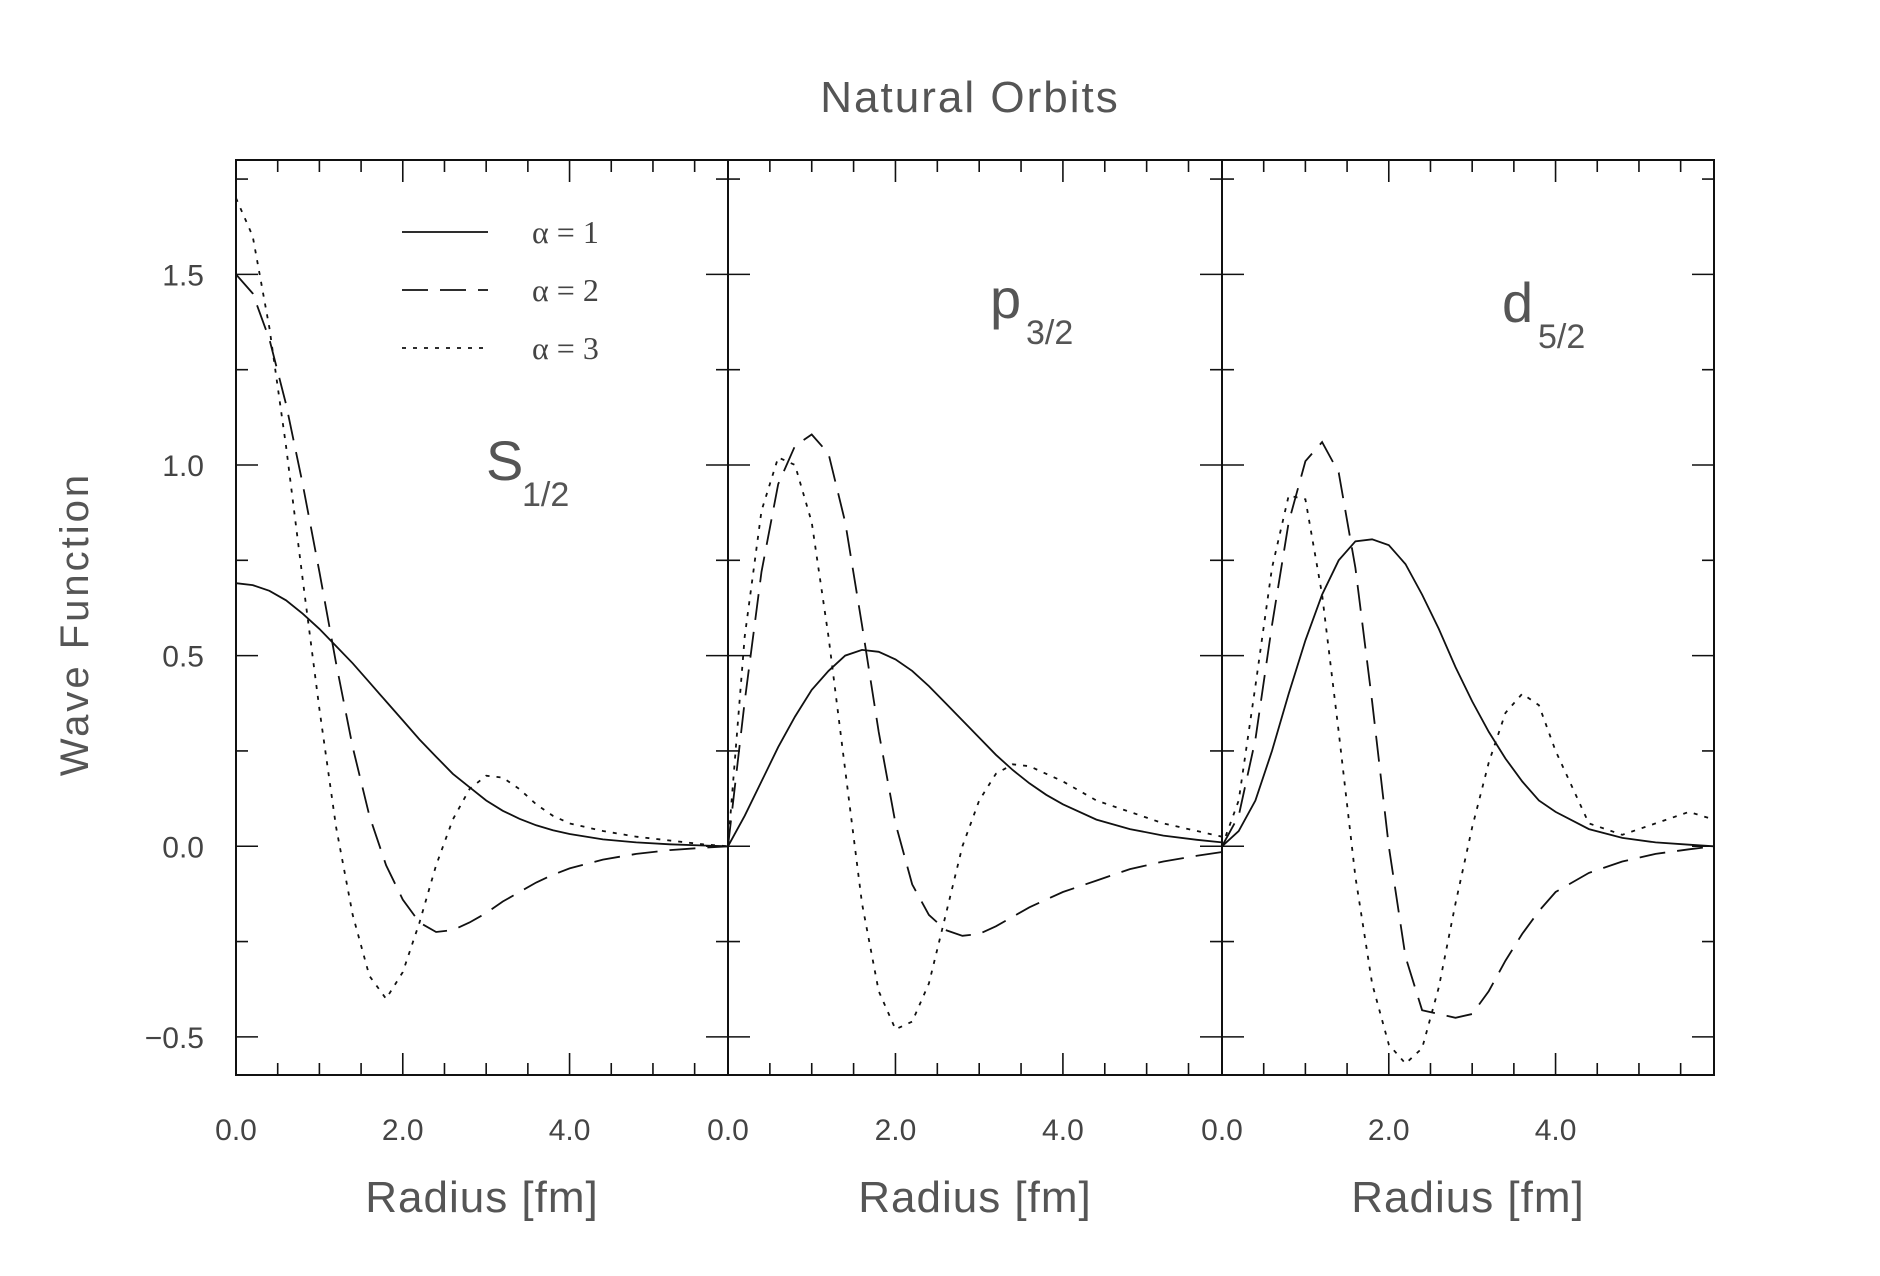 This screenshot has height=1276, width=1880. What do you see at coordinates (565, 290) in the screenshot?
I see `legend-label: α = 2` at bounding box center [565, 290].